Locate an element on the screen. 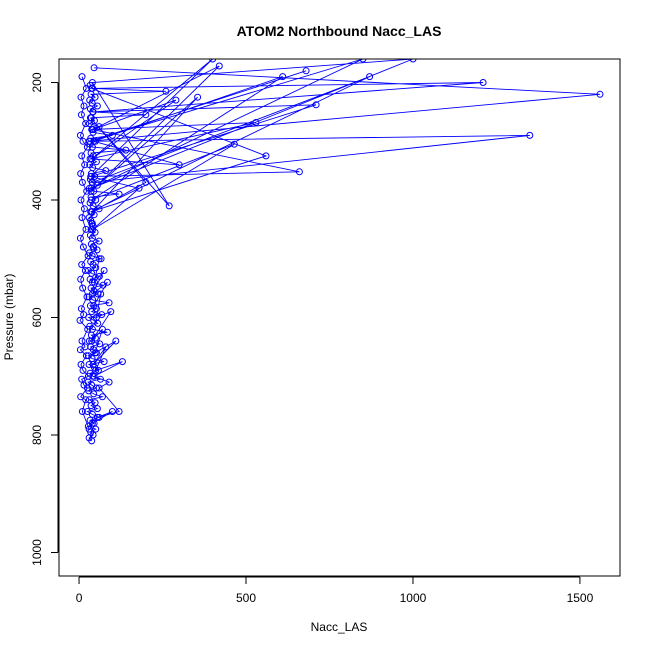 Image resolution: width=650 pixels, height=650 pixels. x-tick-label: 1500 is located at coordinates (580, 598).